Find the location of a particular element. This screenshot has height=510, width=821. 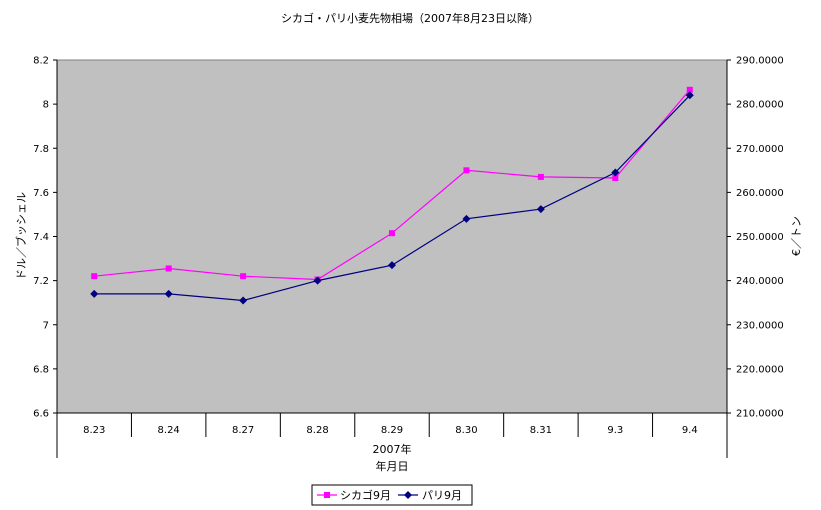

left-tick-label: 8 is located at coordinates (46, 105).